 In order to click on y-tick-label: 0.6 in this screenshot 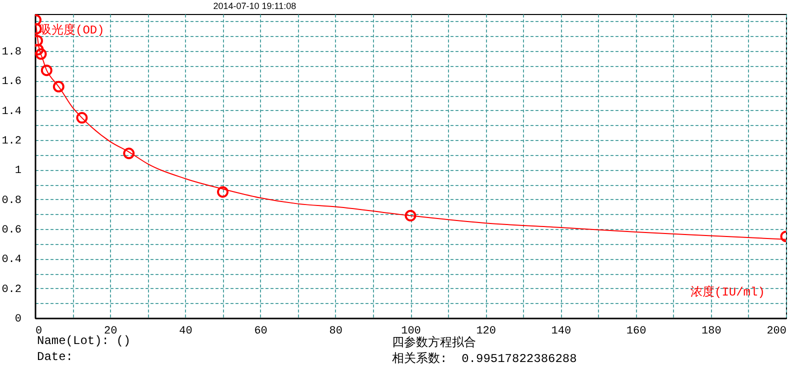, I will do `click(12, 230)`.